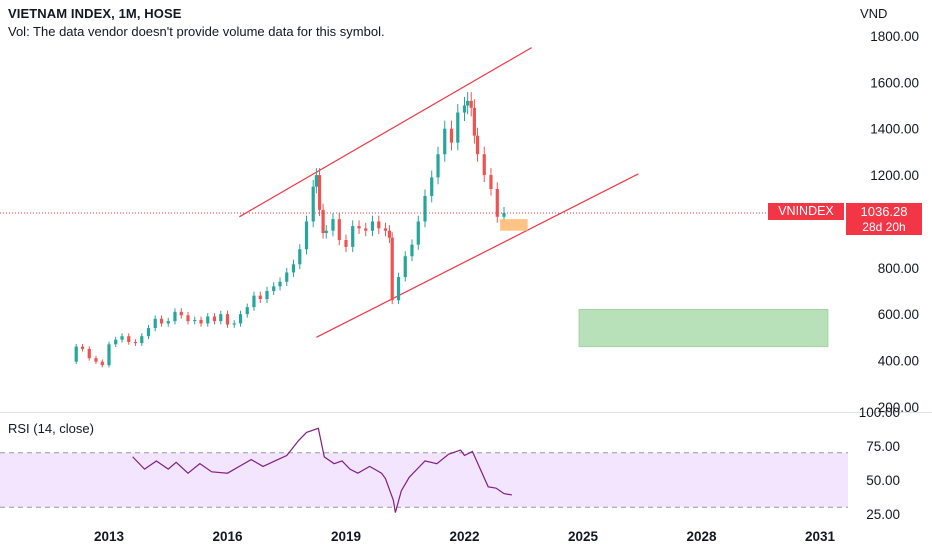 The height and width of the screenshot is (550, 932). I want to click on symbol-price-tag: VNINDEX, so click(806, 211).